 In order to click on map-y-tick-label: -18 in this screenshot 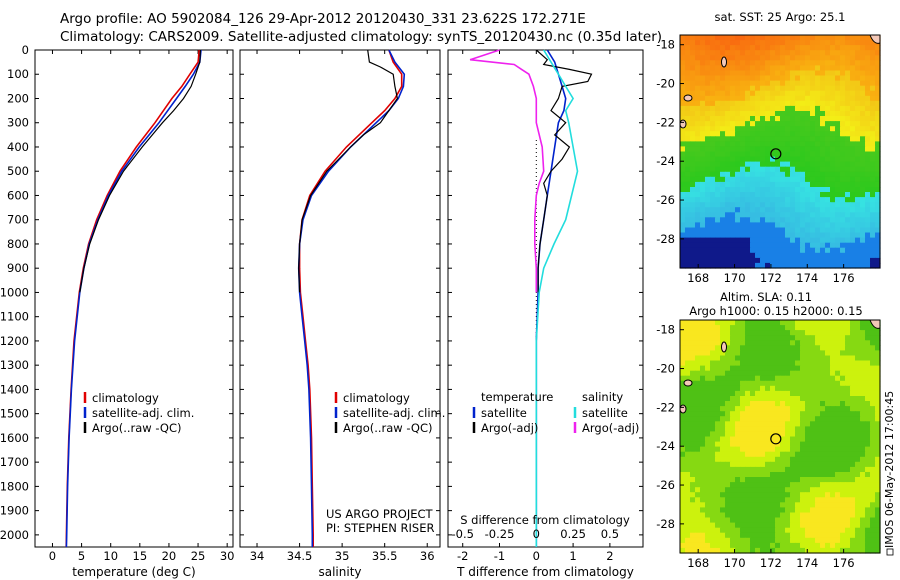, I will do `click(665, 330)`.